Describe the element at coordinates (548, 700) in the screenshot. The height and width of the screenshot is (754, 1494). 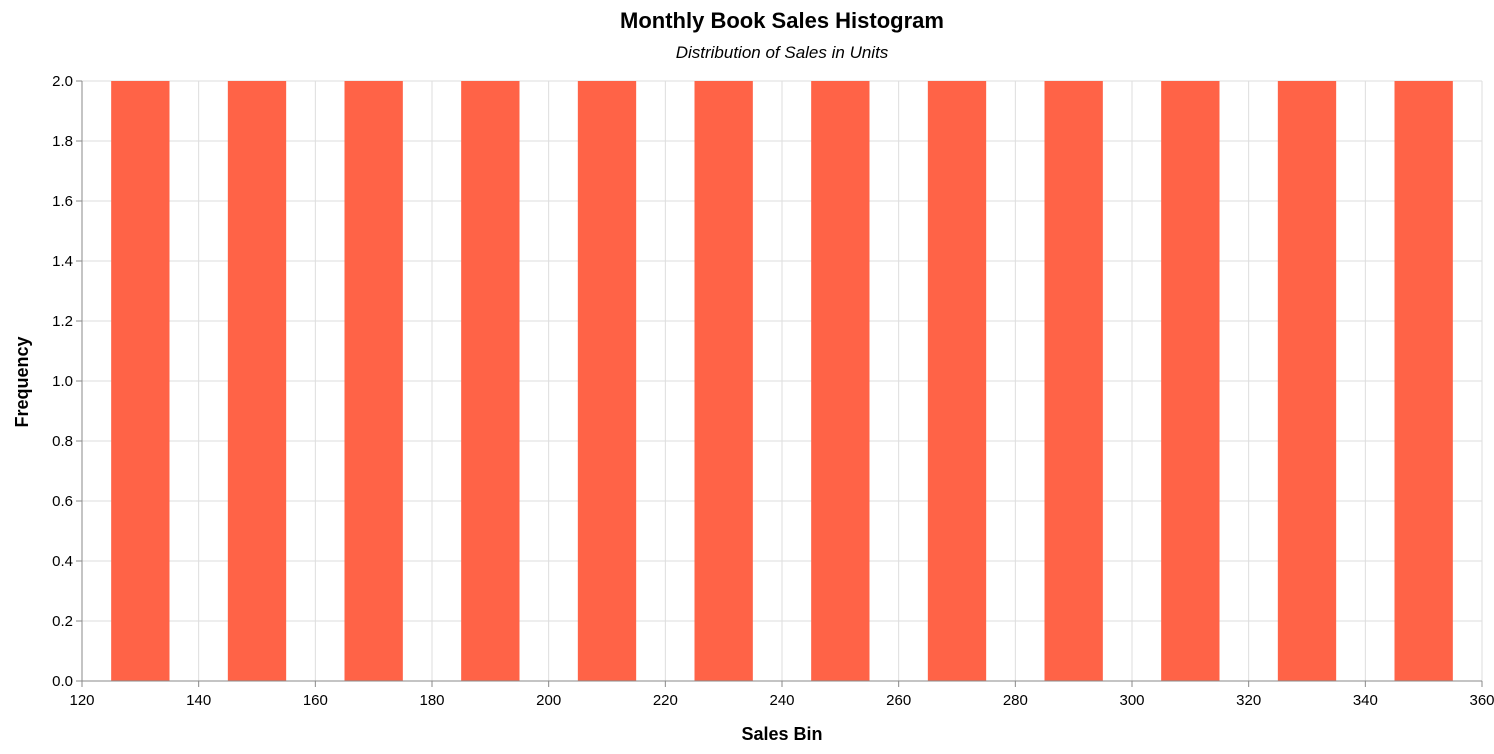
I see `x-tick-label: 200` at that location.